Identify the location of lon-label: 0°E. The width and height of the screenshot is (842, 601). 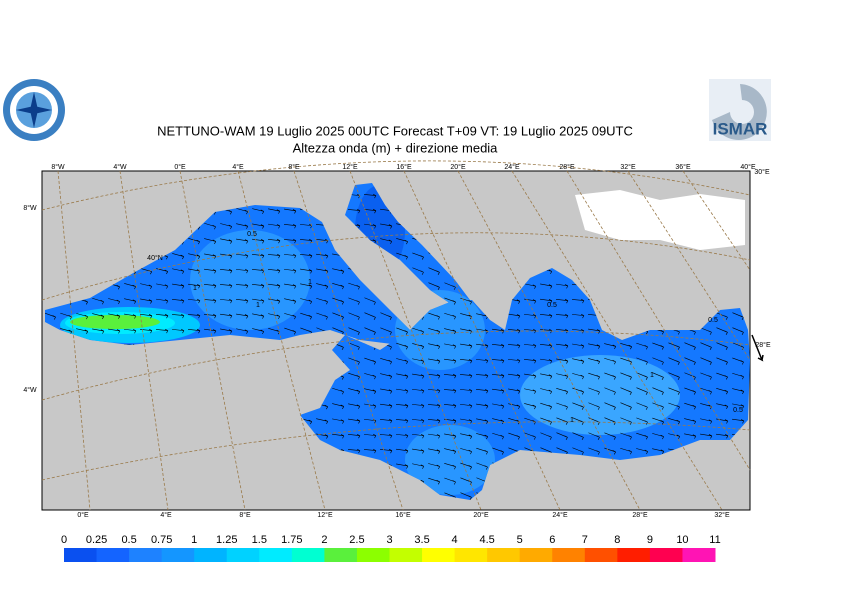
(180, 167).